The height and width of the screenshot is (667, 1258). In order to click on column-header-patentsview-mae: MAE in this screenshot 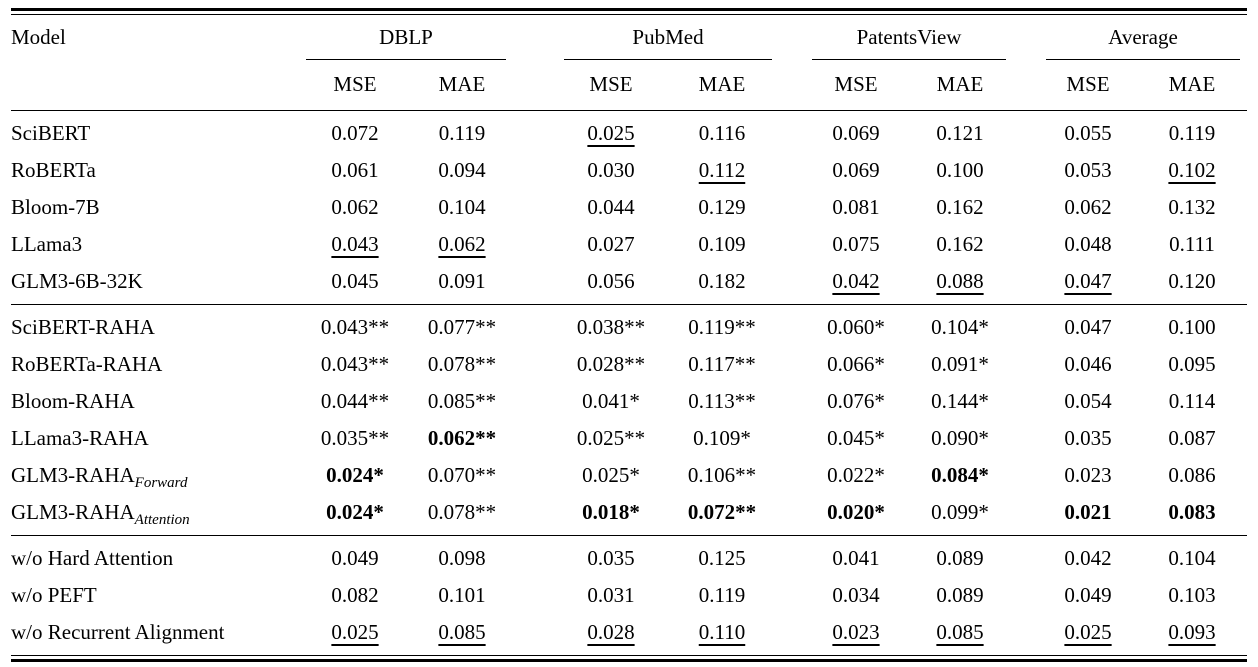, I will do `click(960, 84)`.